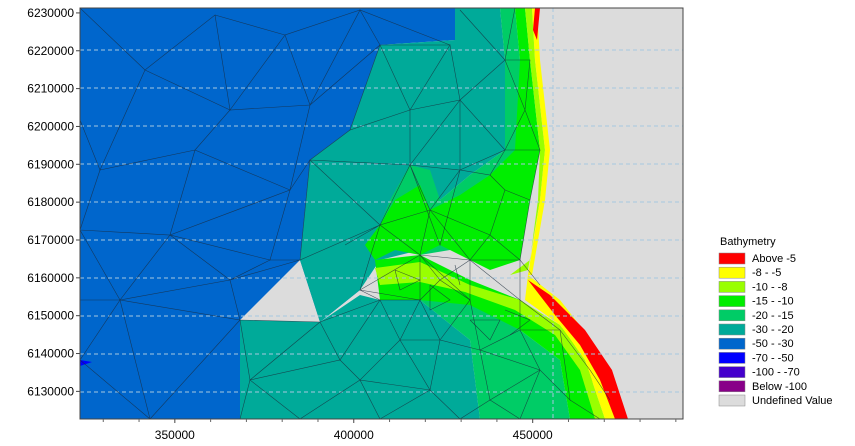 The height and width of the screenshot is (446, 855). Describe the element at coordinates (50, 13) in the screenshot. I see `y-tick-label: 6230000` at that location.